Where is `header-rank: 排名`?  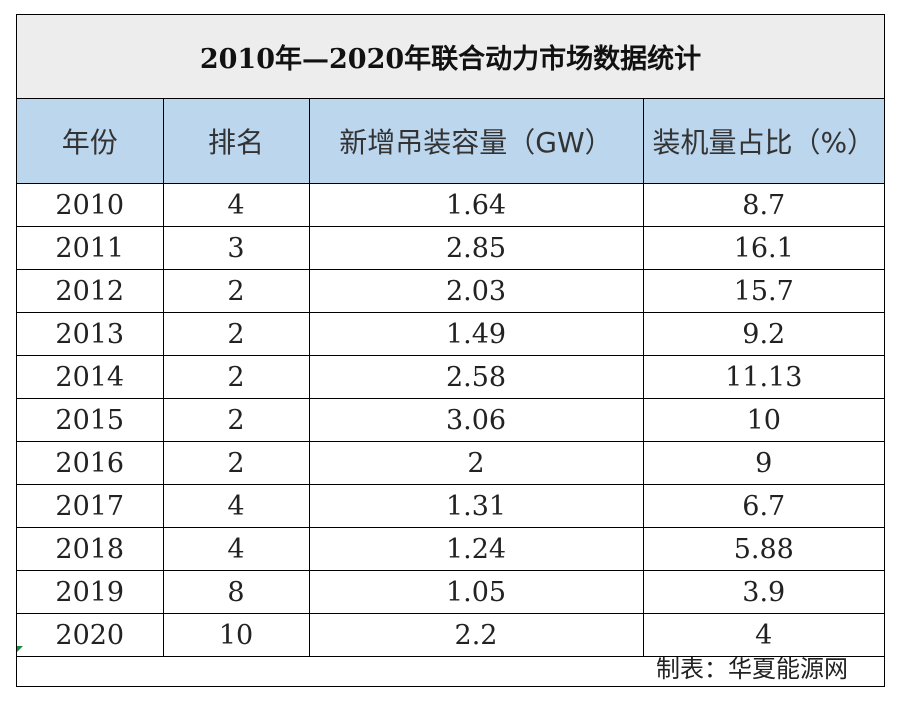
header-rank: 排名 is located at coordinates (236, 141).